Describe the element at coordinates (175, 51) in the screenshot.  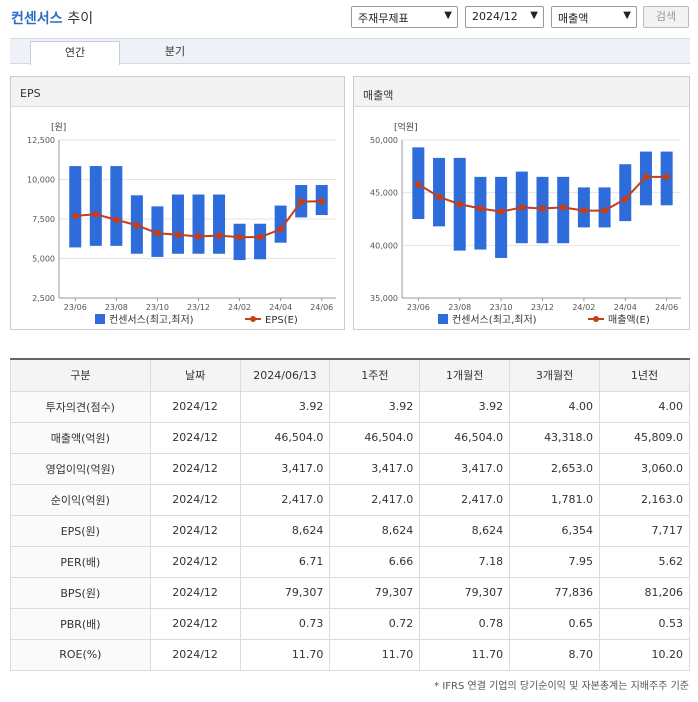
I see `tab-quarterly: 분기` at that location.